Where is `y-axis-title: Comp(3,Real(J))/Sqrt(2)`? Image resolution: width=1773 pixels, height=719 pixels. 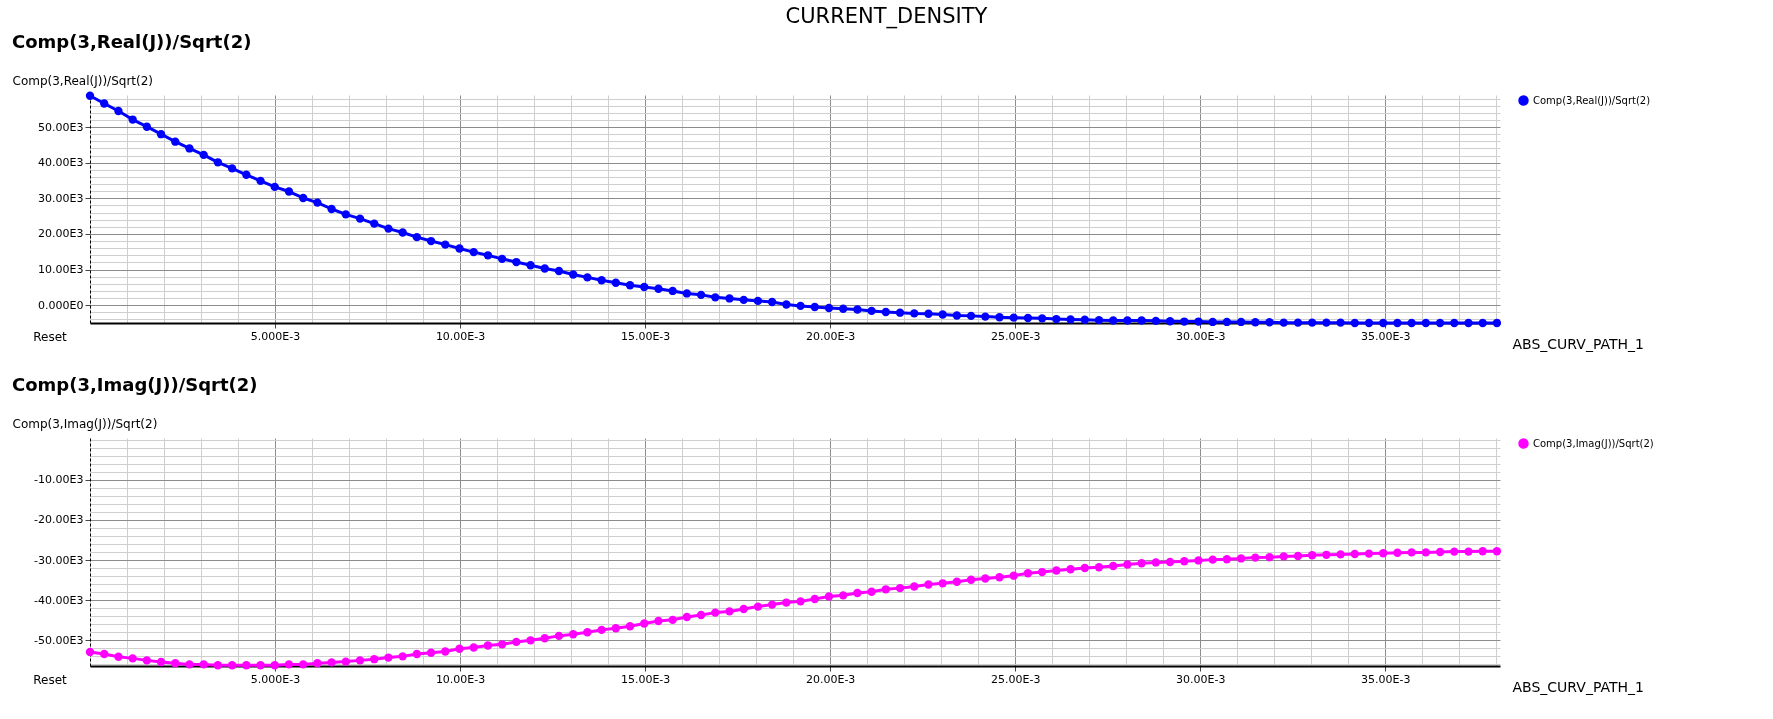
y-axis-title: Comp(3,Real(J))/Sqrt(2) is located at coordinates (83, 80).